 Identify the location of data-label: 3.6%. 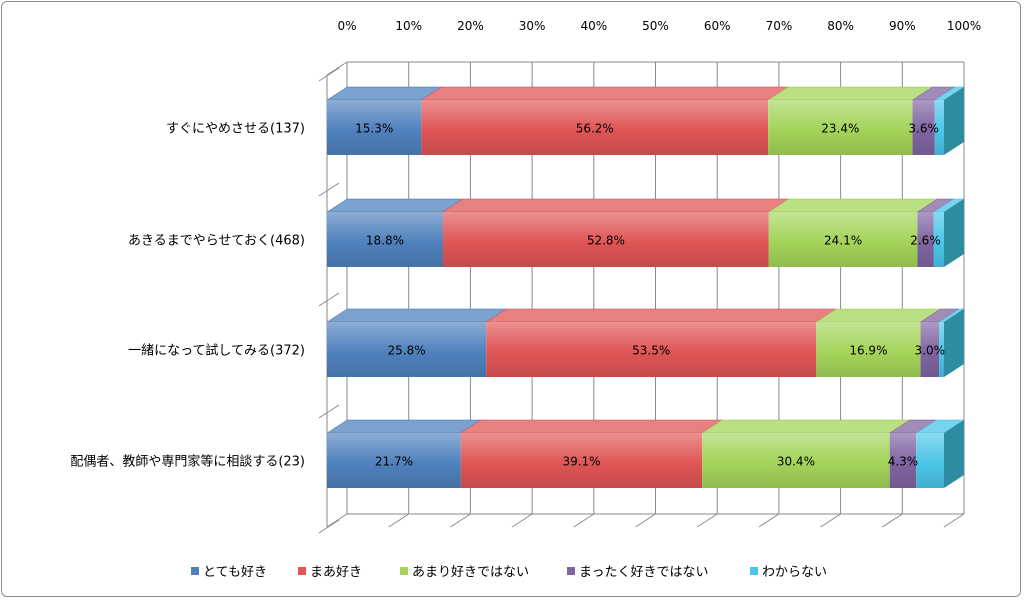
(923, 129).